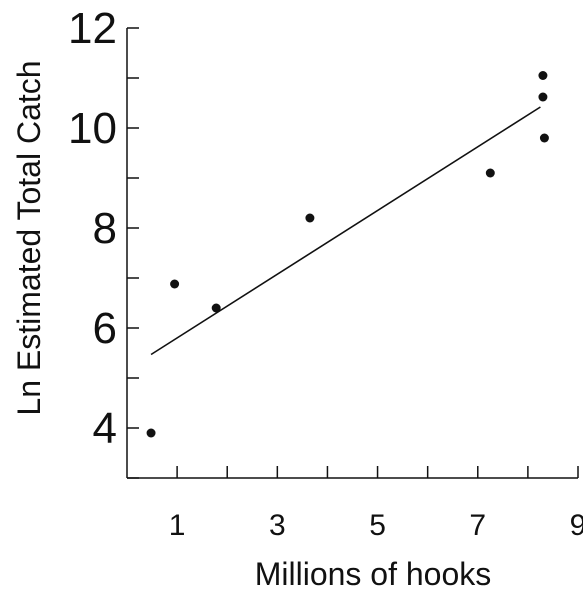 This screenshot has width=583, height=598. I want to click on y-tick-label: 10, so click(92, 128).